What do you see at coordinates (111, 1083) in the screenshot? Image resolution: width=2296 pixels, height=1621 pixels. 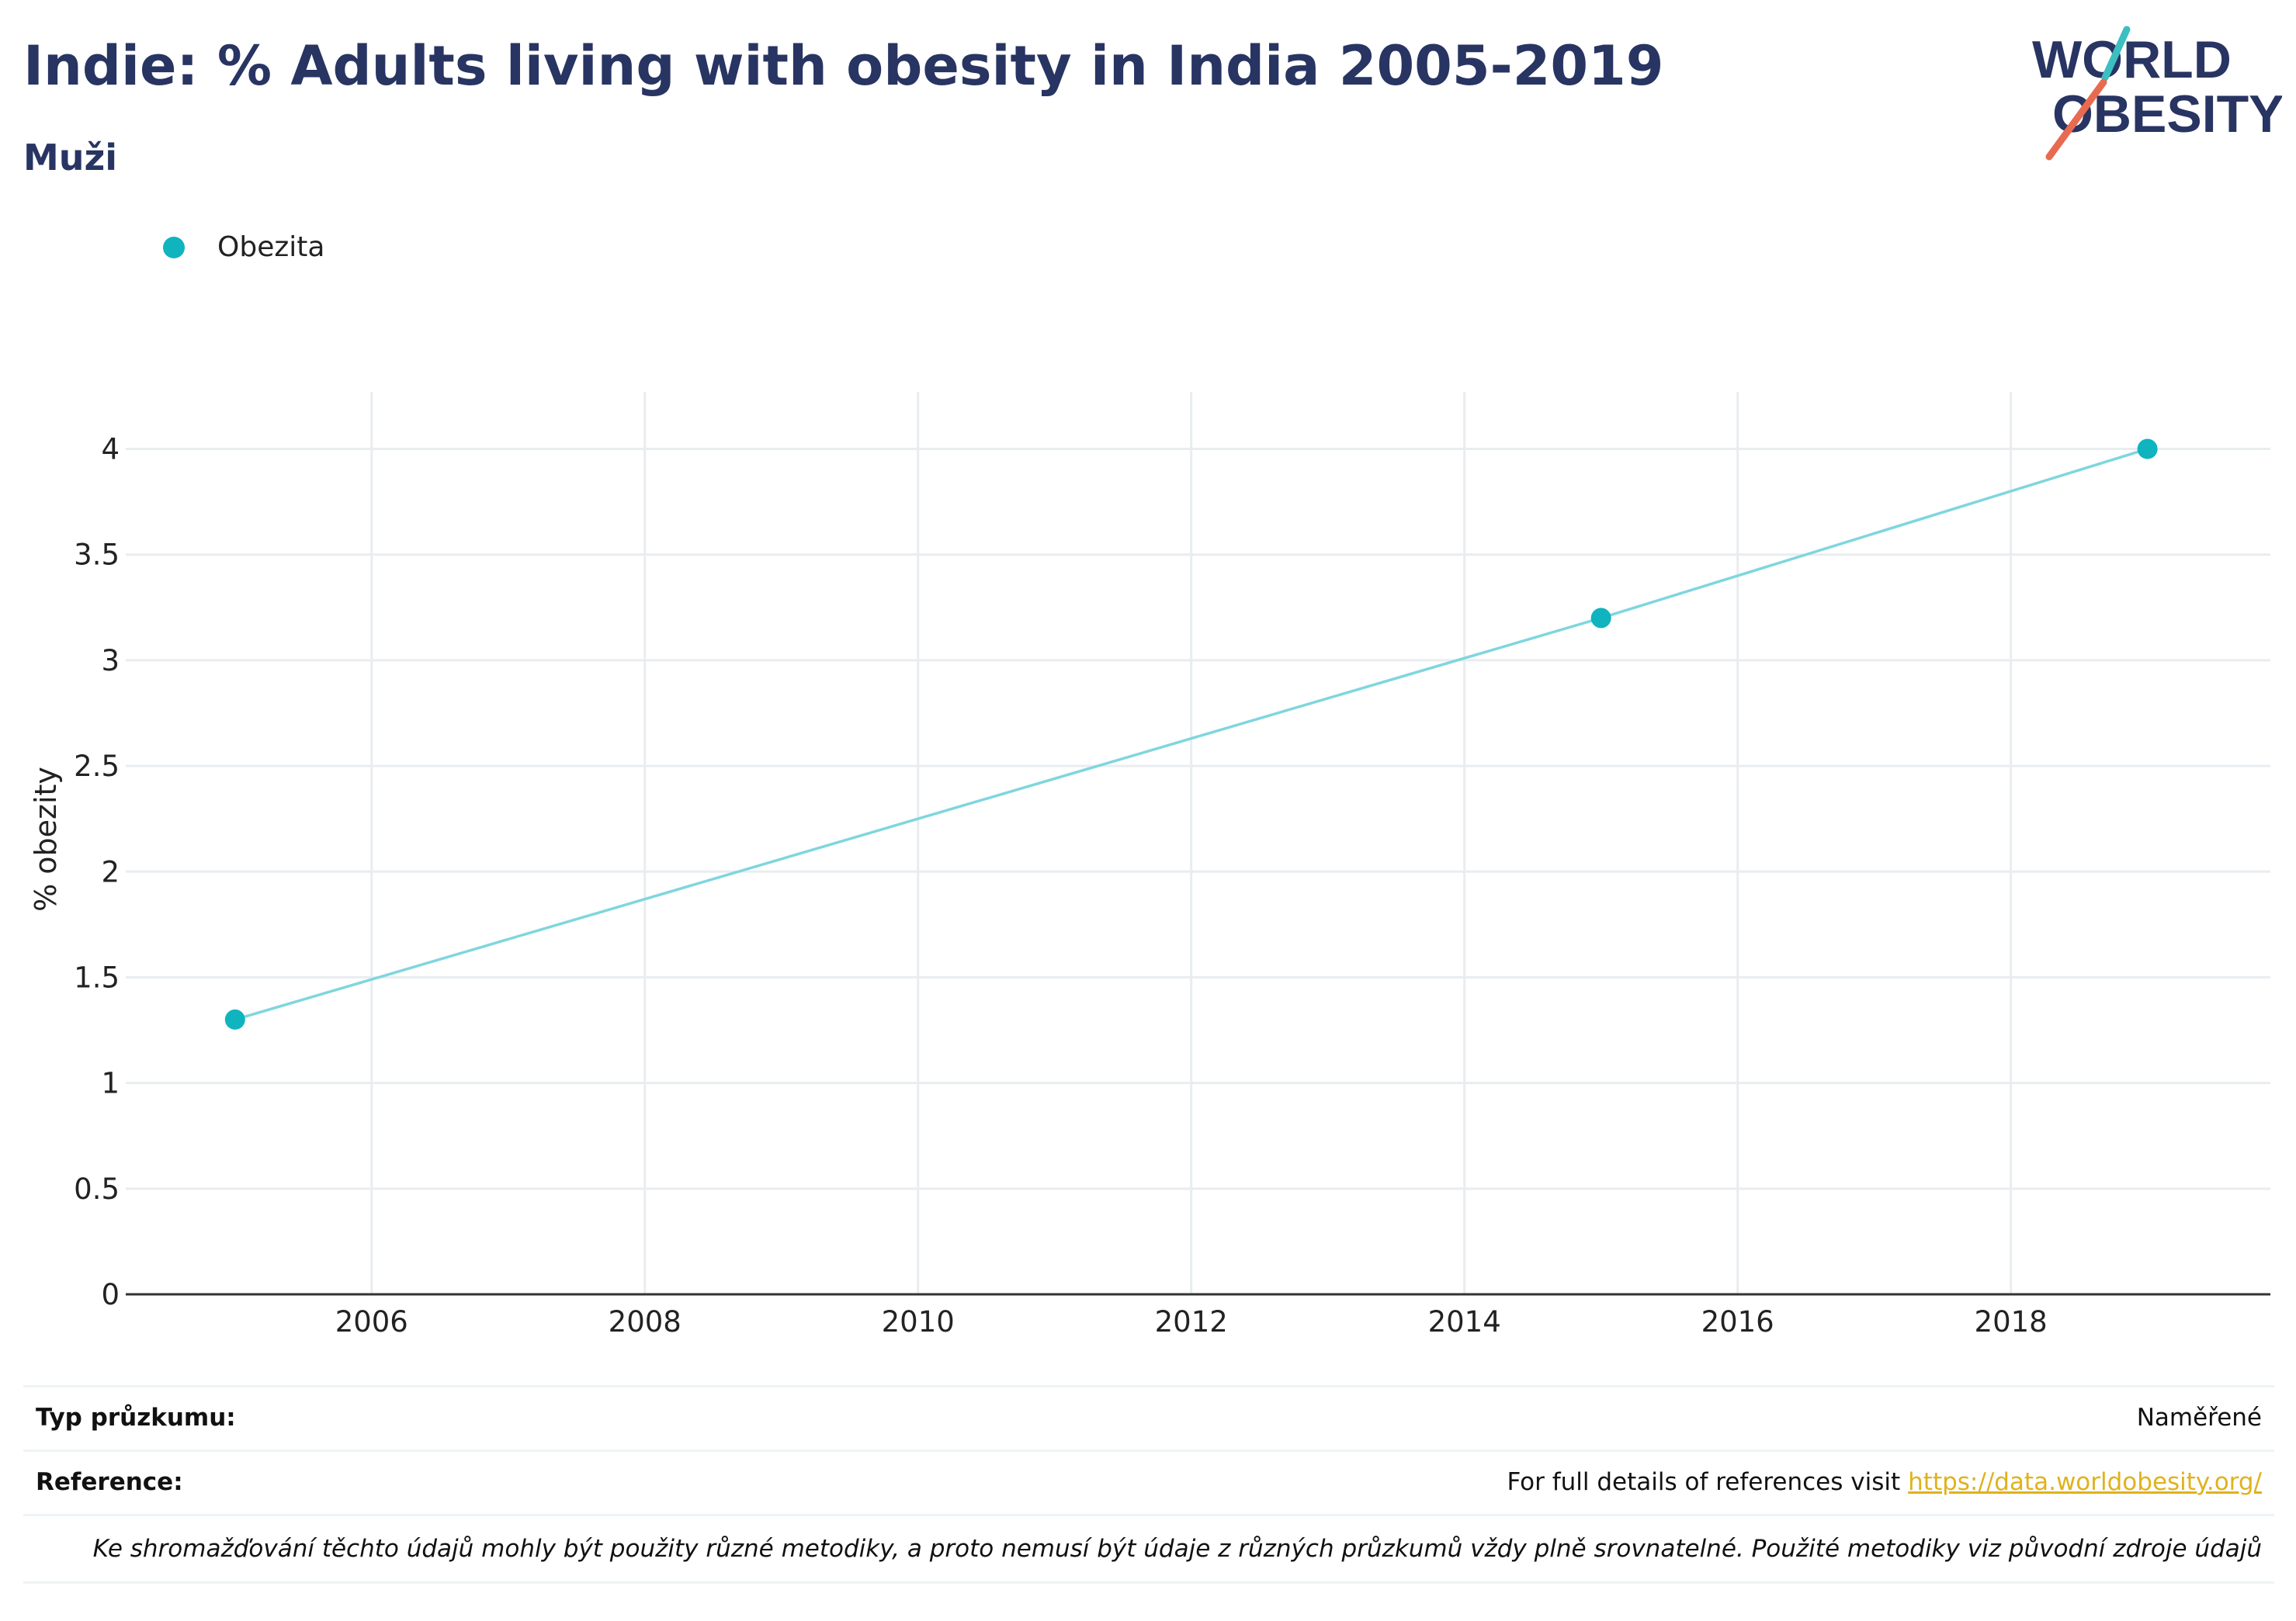 I see `y-tick-label: 1` at bounding box center [111, 1083].